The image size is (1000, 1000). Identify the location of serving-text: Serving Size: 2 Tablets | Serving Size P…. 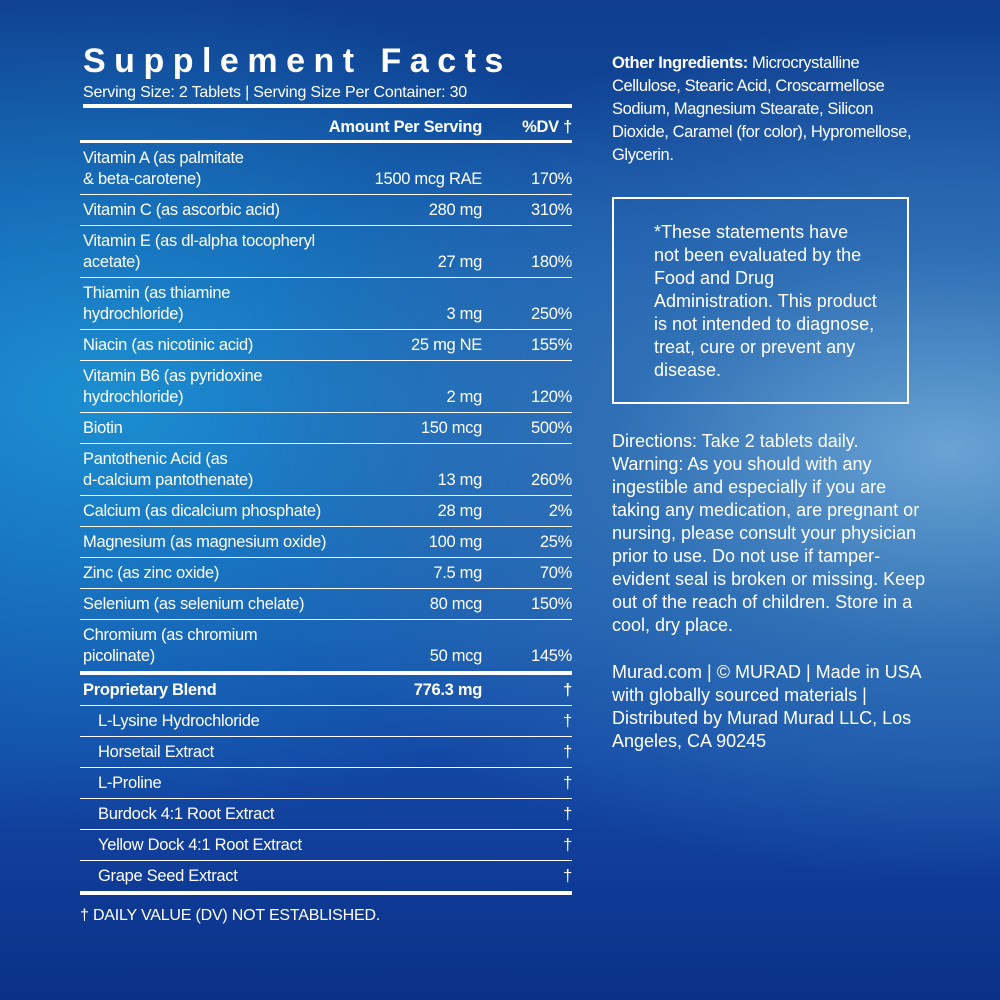
(275, 92).